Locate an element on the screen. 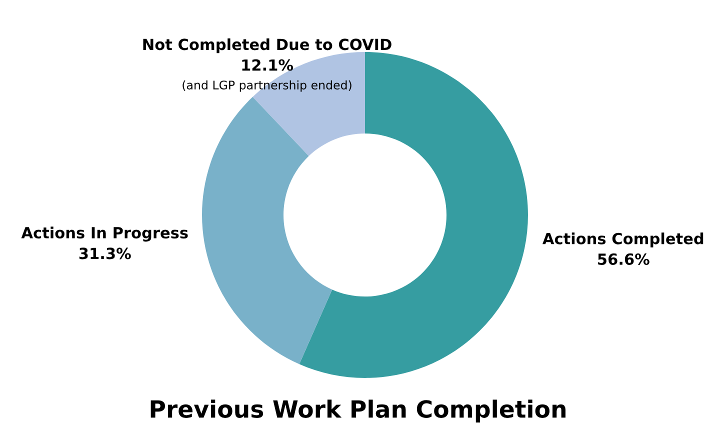  slice-label: Not Completed Due to COVID is located at coordinates (267, 46).